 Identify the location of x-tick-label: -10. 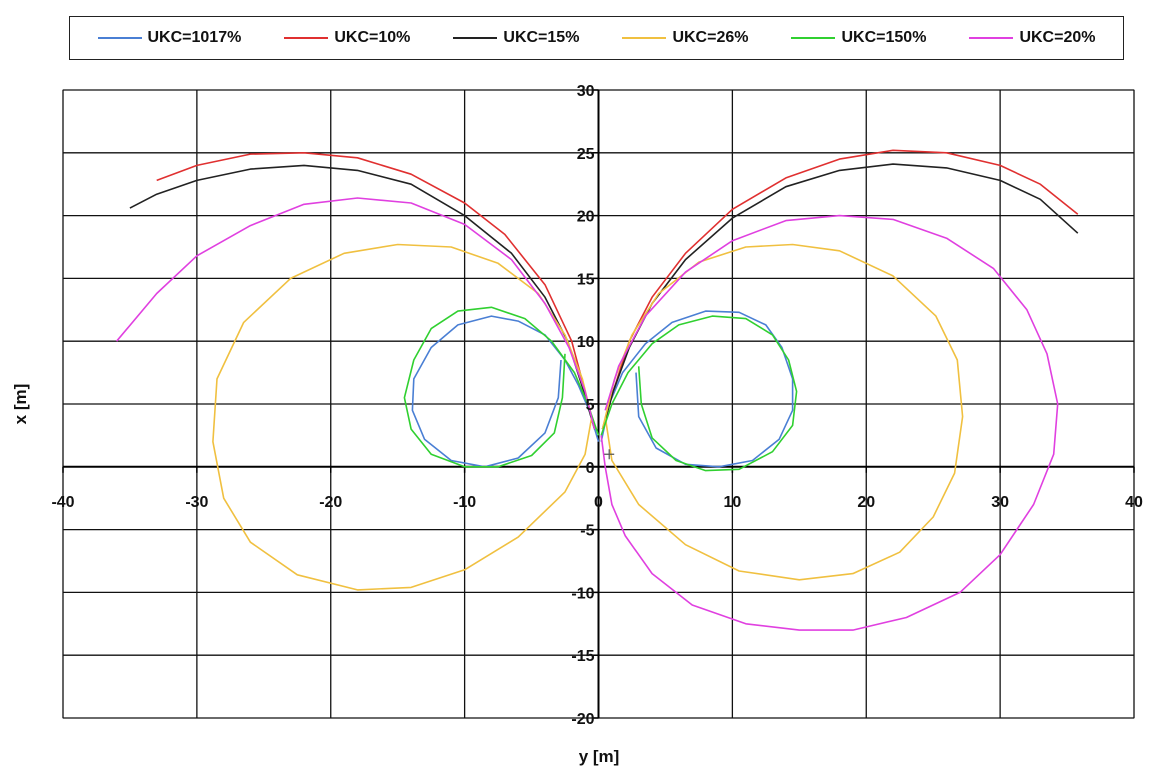
(464, 502).